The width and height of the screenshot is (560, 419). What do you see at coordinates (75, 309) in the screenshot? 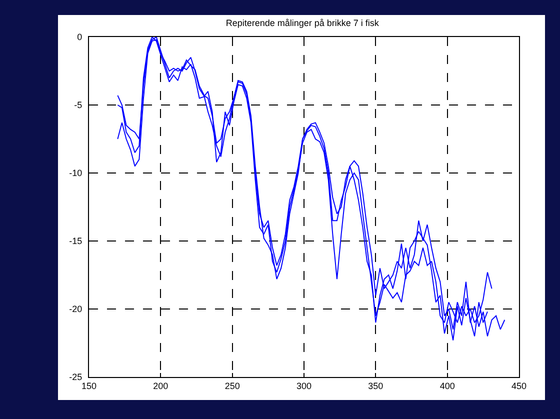
I see `y-tick-label: -20` at bounding box center [75, 309].